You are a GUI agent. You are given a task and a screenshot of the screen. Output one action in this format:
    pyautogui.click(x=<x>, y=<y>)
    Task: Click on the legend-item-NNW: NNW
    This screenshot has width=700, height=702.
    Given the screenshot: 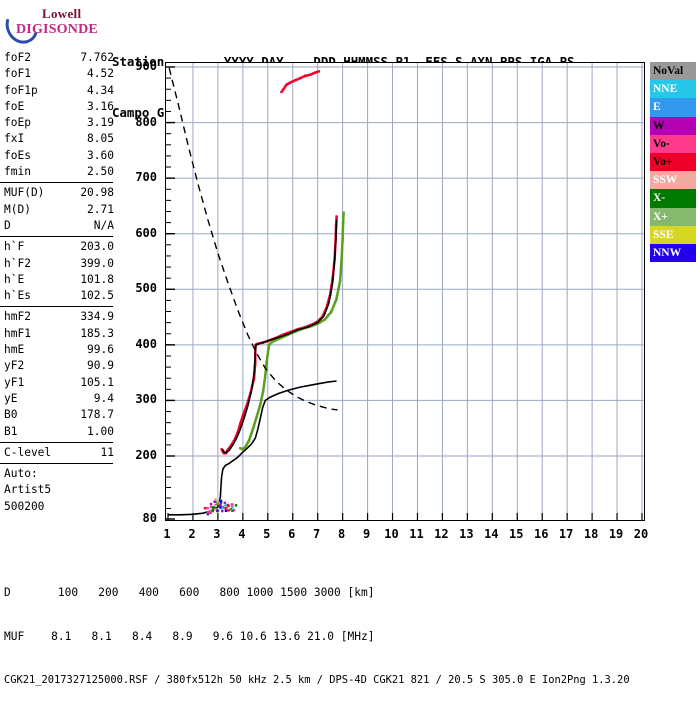 What is the action you would take?
    pyautogui.click(x=673, y=253)
    